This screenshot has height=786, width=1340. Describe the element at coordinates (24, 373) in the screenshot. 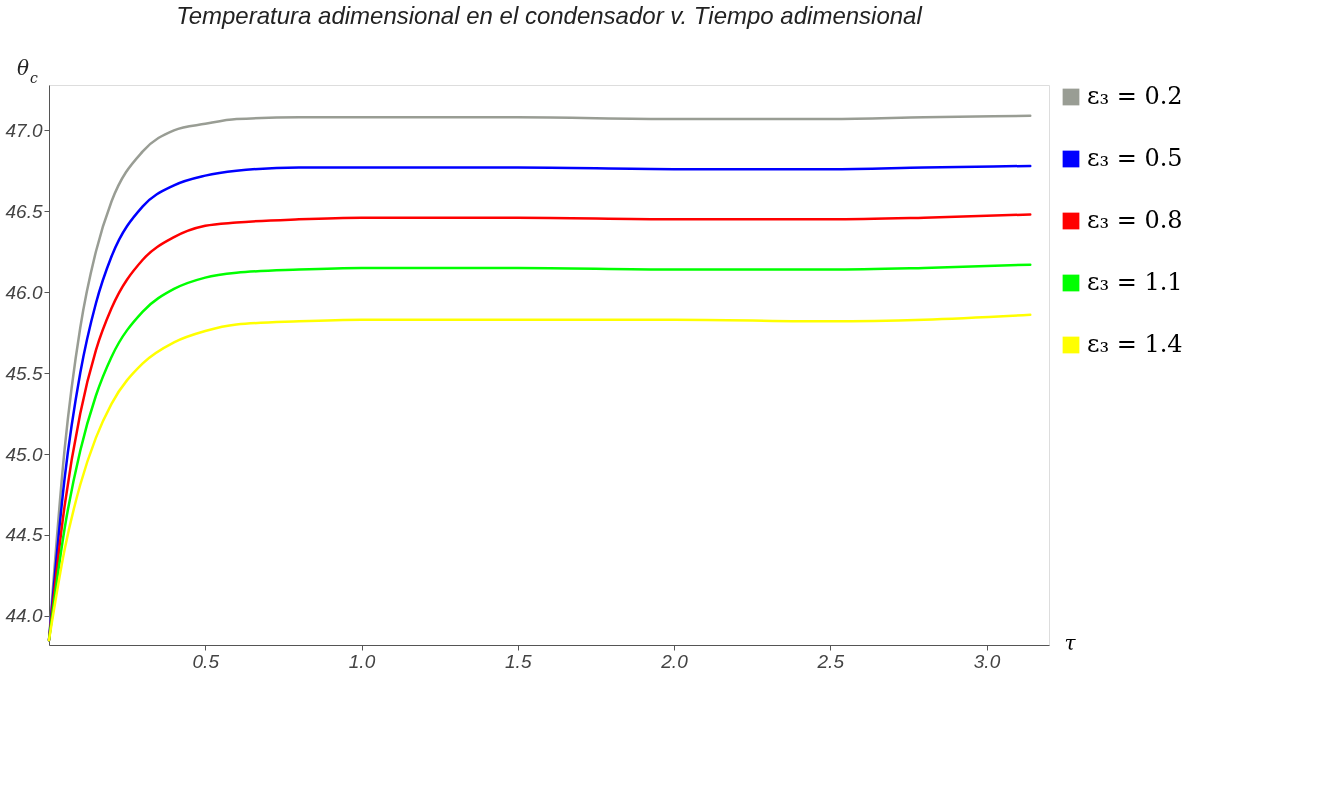

I see `y-tick-label: 45.5` at that location.